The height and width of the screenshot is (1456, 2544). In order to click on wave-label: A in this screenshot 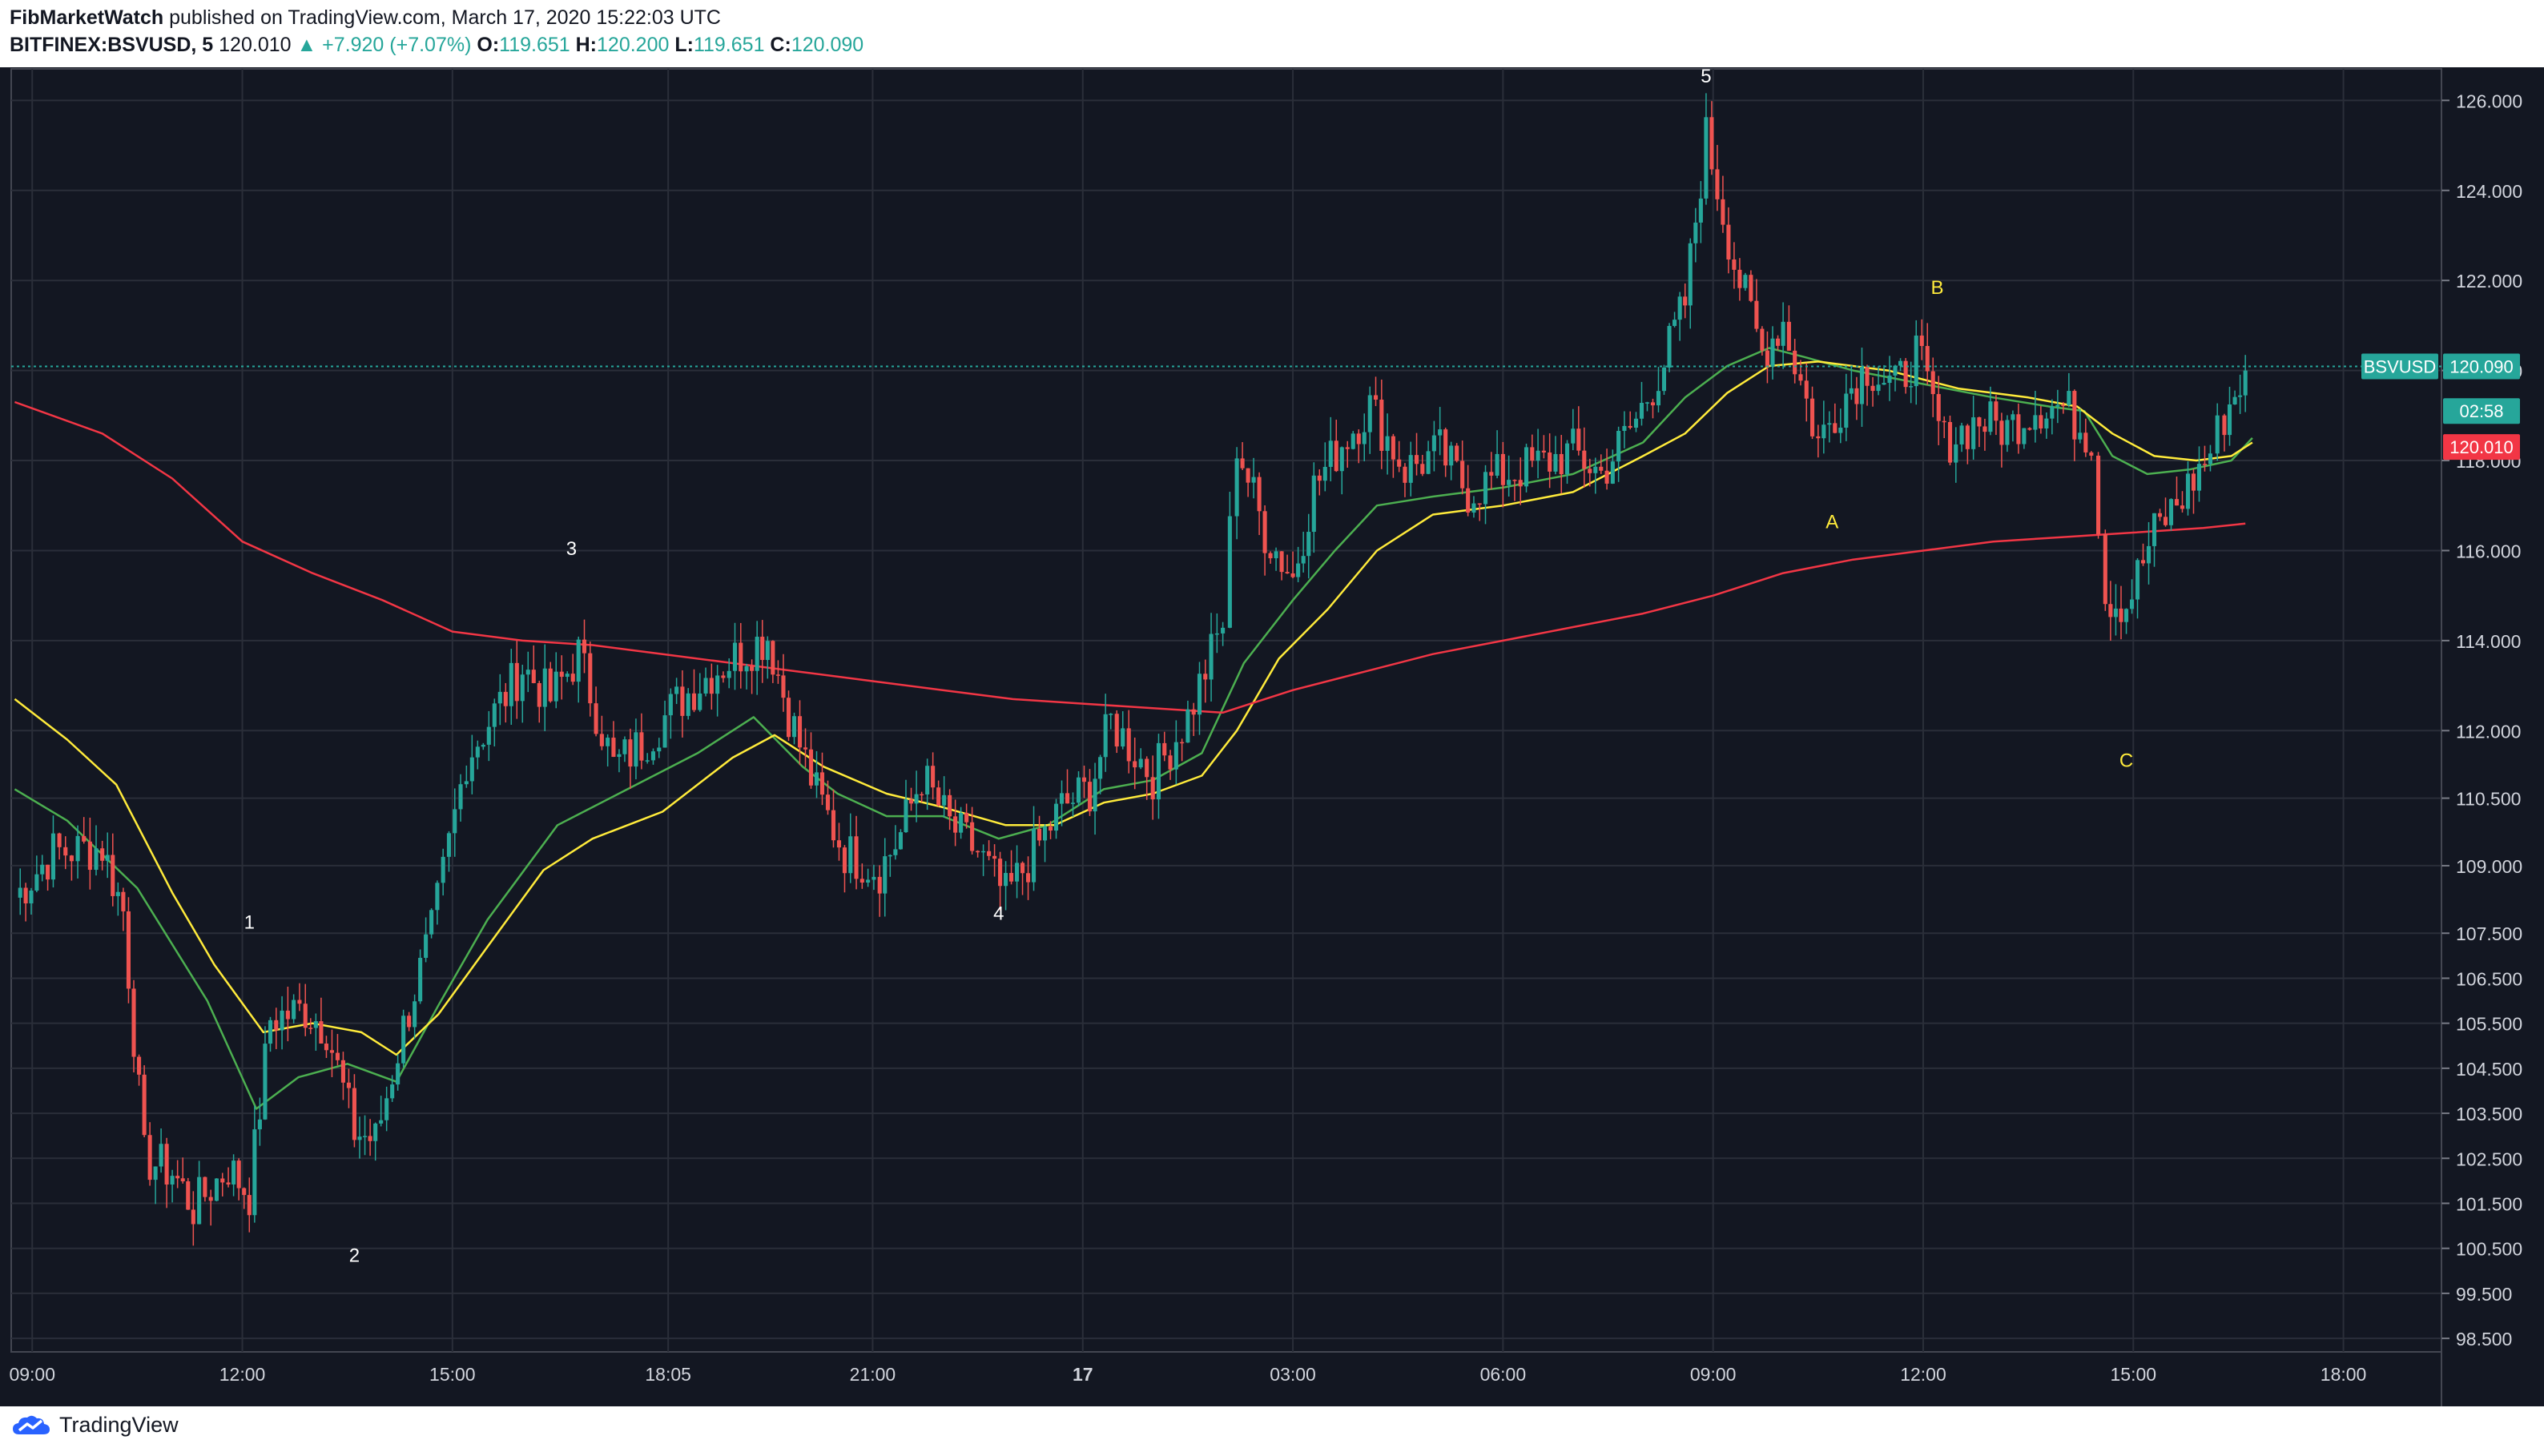, I will do `click(1832, 522)`.